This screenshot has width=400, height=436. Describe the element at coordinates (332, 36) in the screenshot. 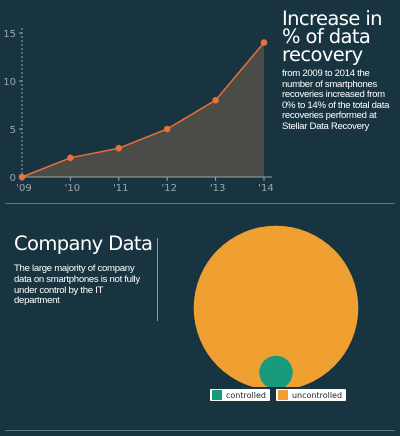

I see `increase-title: Increase in % of data recovery` at that location.